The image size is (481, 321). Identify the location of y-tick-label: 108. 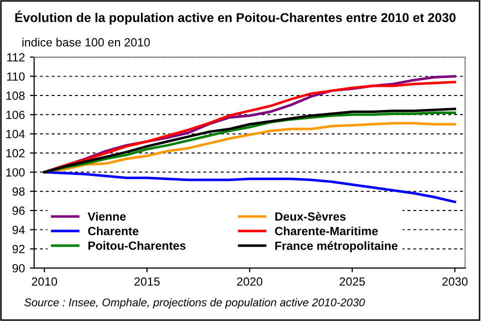
(15, 96).